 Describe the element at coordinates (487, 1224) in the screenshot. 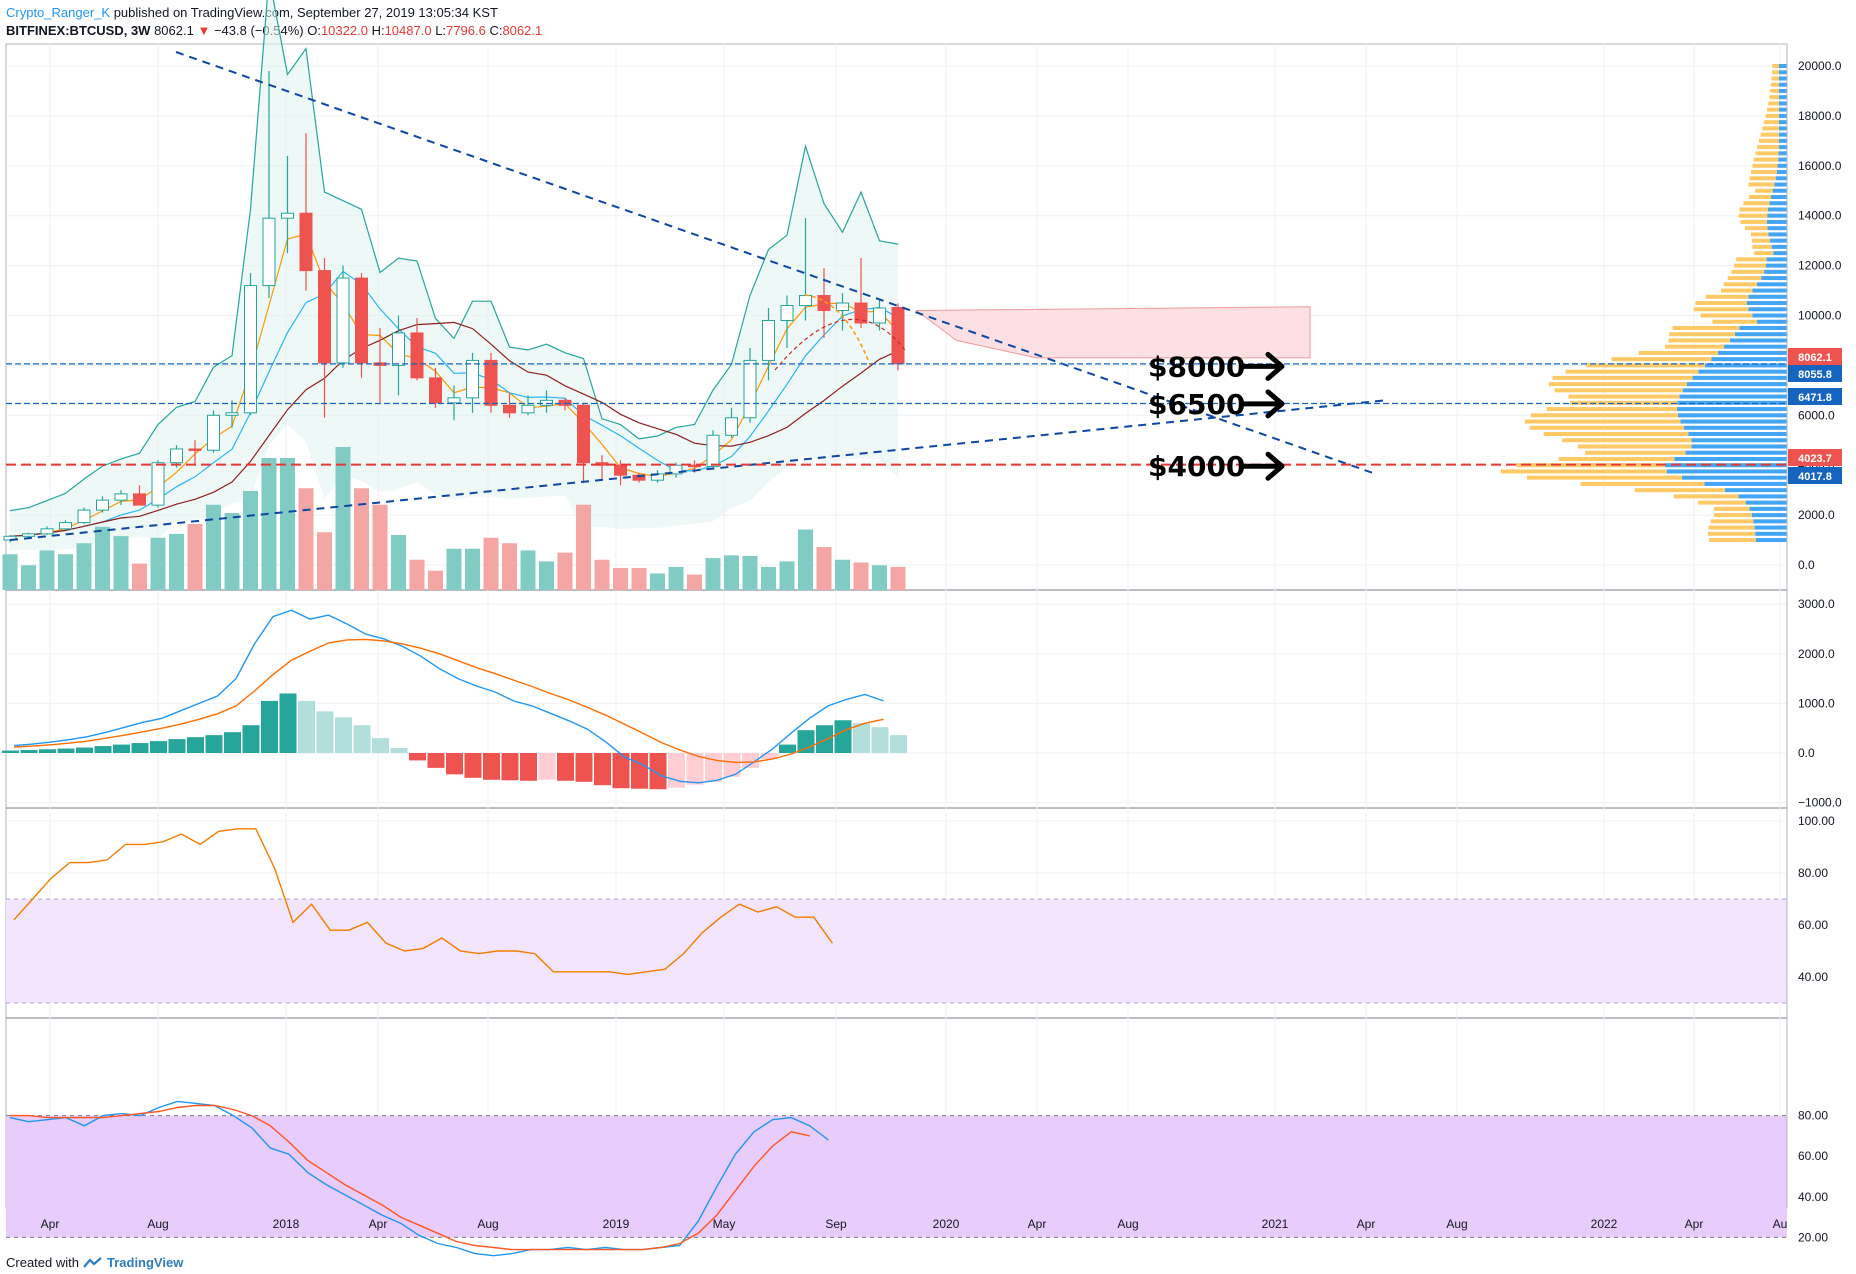

I see `time-axis-label: Aug` at that location.